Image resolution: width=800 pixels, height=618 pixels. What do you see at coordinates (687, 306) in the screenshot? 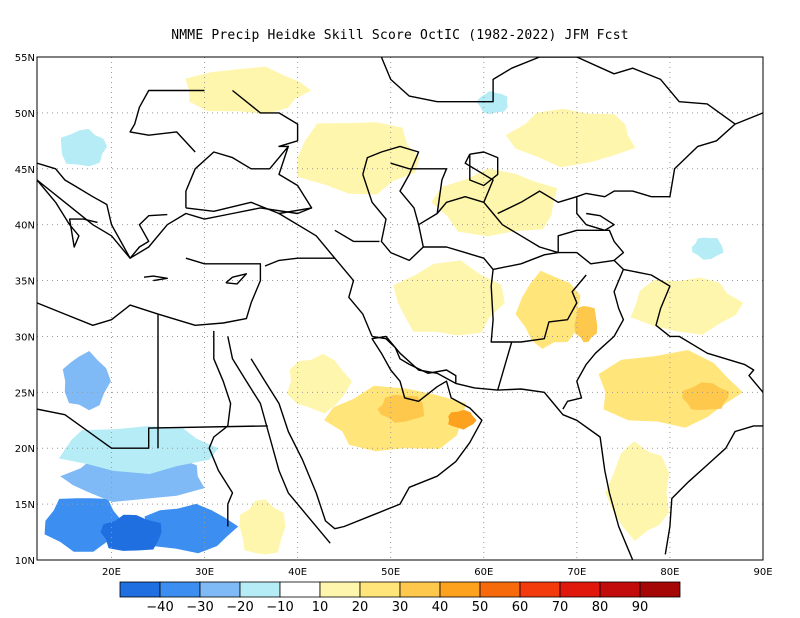
I see `region-tibet-yellow` at bounding box center [687, 306].